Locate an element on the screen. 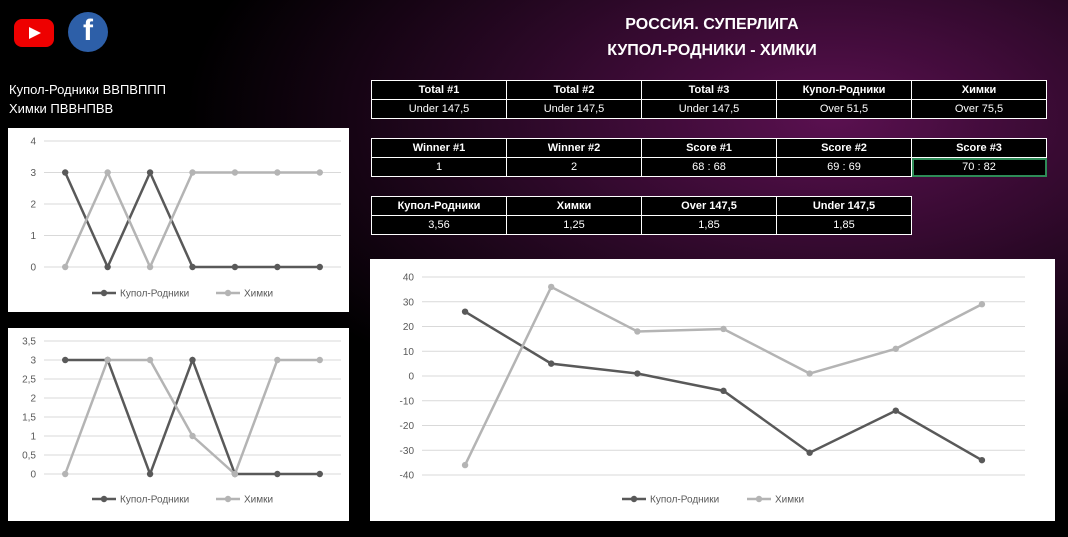 The image size is (1068, 537). y-tick-label: 30 is located at coordinates (409, 302).